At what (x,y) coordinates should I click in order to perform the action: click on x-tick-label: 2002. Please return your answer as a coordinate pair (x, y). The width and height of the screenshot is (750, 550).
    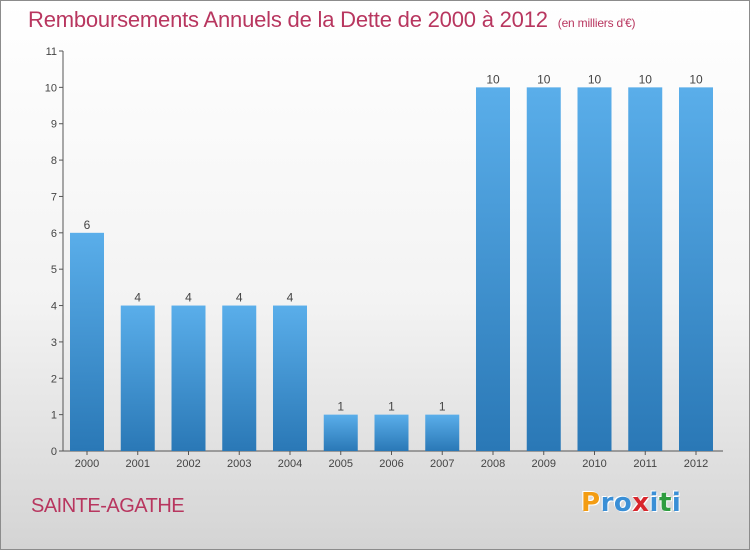
    Looking at the image, I should click on (188, 464).